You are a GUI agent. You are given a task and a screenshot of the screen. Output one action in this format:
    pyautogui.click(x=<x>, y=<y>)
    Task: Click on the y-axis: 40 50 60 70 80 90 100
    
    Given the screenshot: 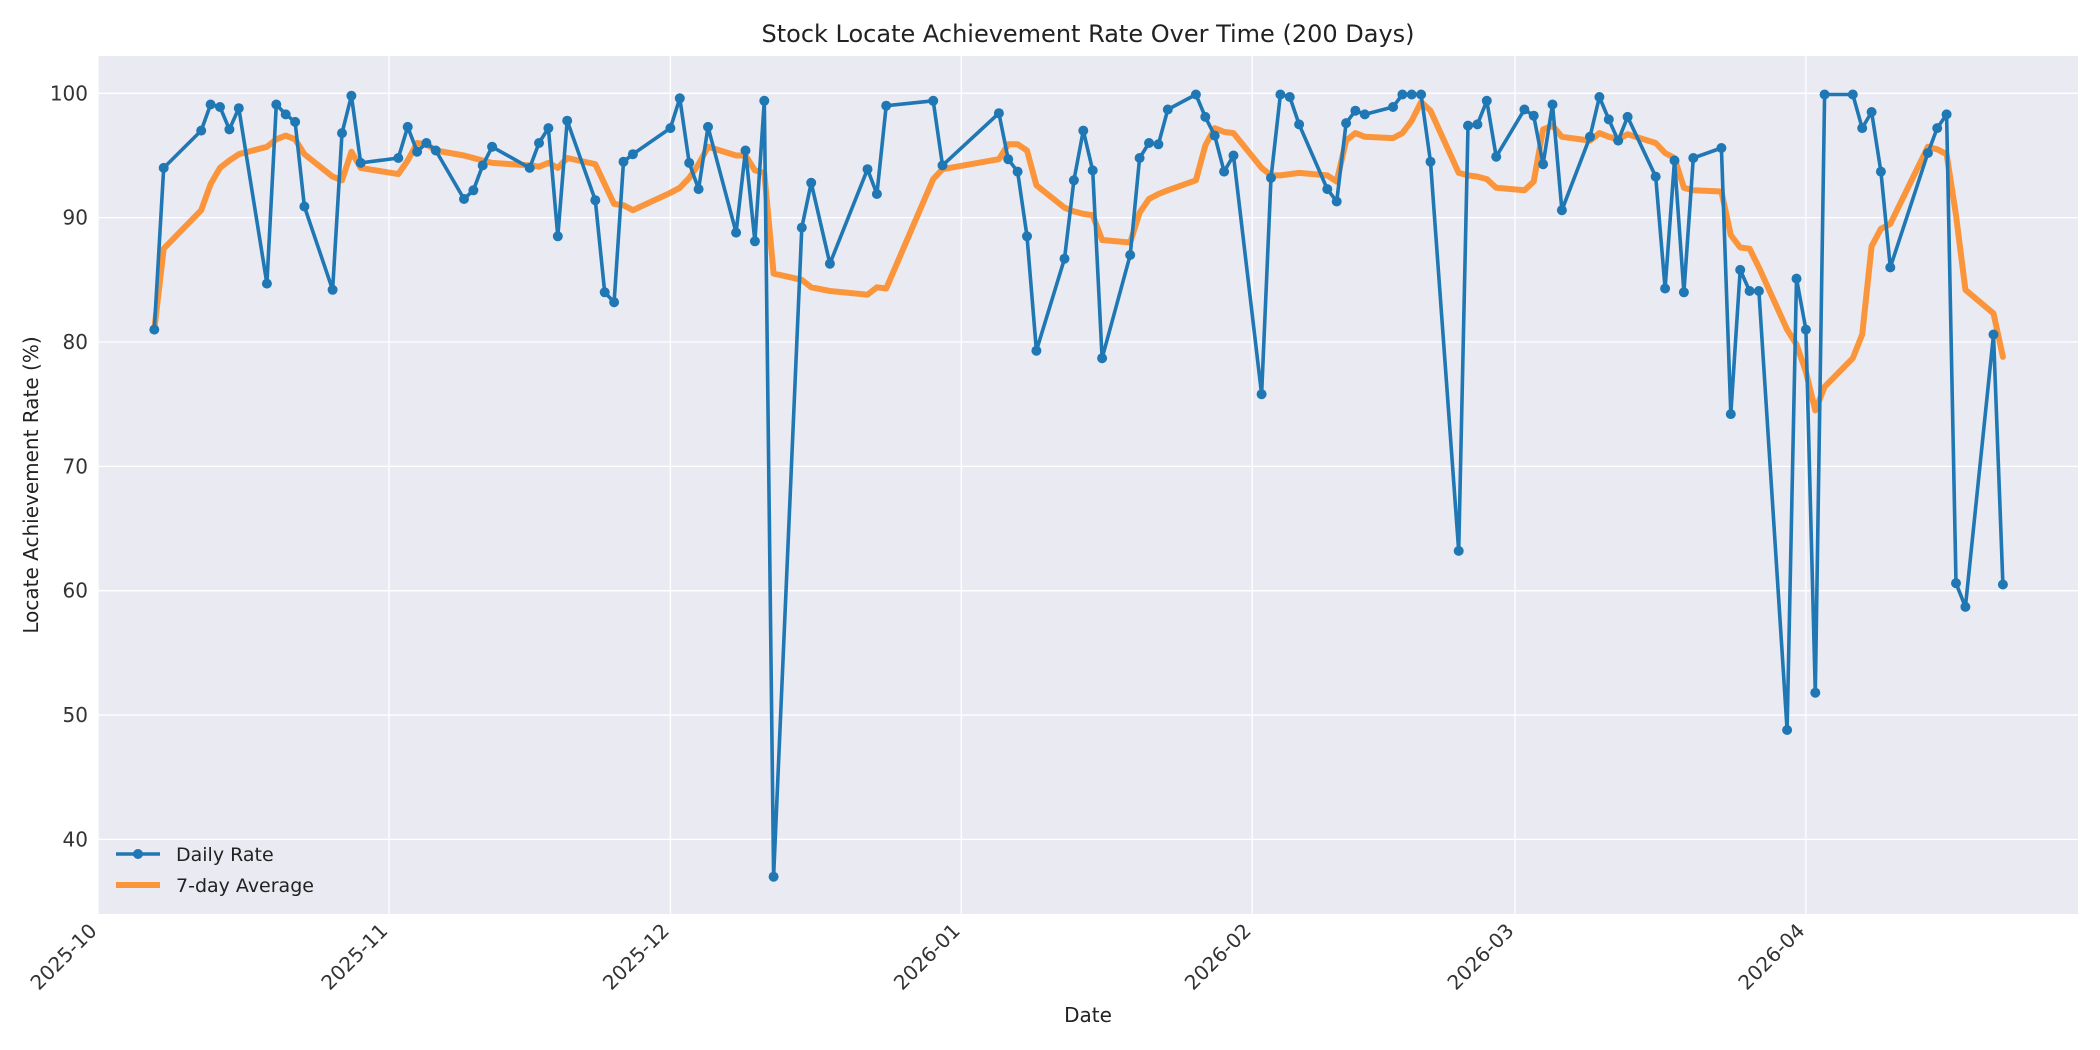 What is the action you would take?
    pyautogui.click(x=69, y=466)
    